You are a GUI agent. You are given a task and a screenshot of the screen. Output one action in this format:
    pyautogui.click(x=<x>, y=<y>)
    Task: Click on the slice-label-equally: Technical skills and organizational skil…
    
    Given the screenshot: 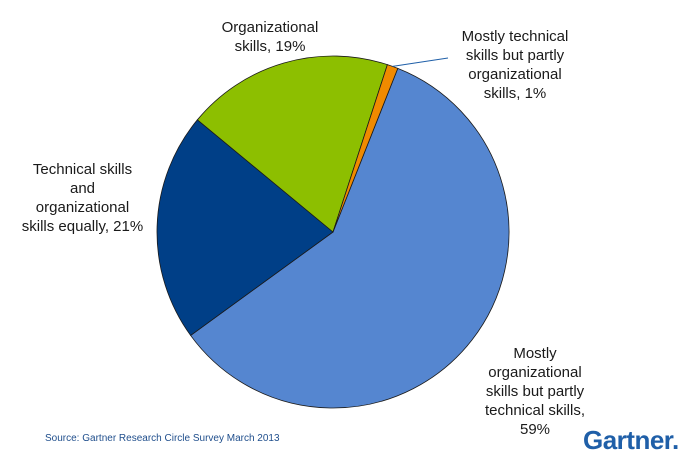 What is the action you would take?
    pyautogui.click(x=82, y=198)
    